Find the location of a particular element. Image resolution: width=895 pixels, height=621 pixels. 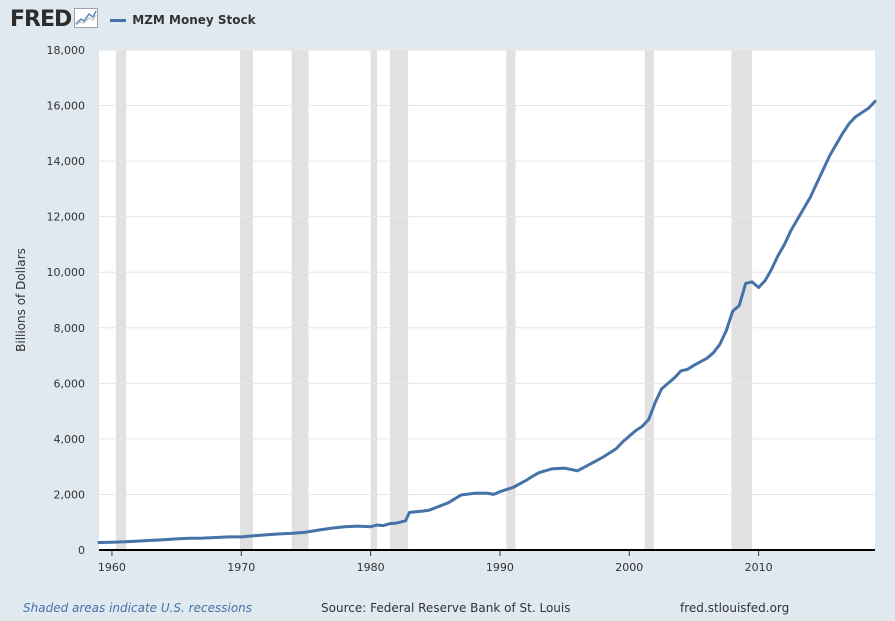

y-tick-label: 8,000 is located at coordinates (70, 328).